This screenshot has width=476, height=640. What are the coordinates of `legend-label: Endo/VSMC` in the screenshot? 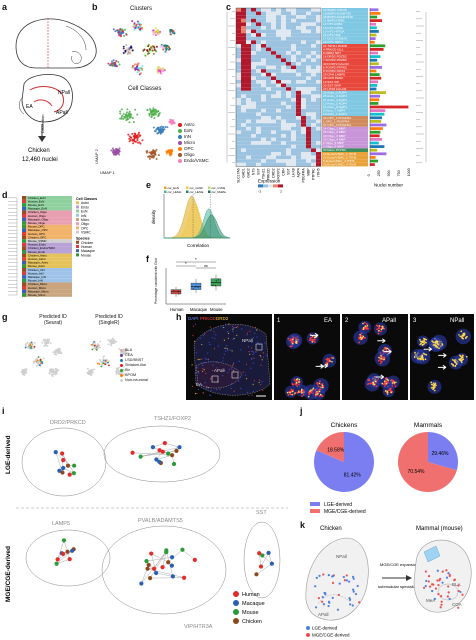 It's located at (196, 160).